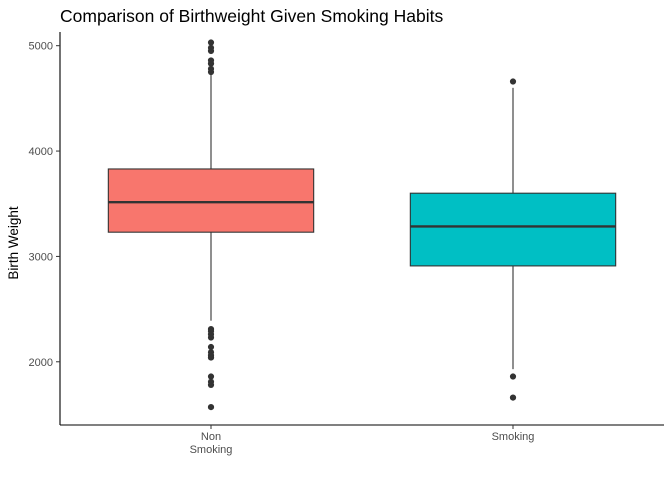 The width and height of the screenshot is (672, 480). Describe the element at coordinates (13, 243) in the screenshot. I see `y-axis-label: Birth Weight` at that location.